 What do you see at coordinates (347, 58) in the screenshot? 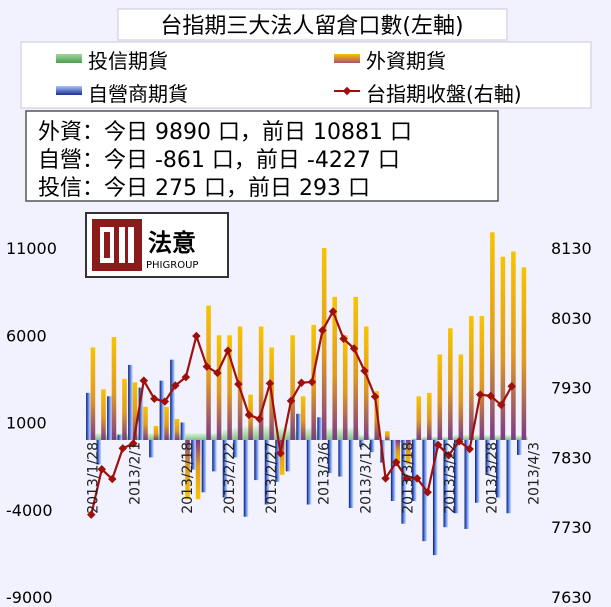
I see `legend-swatch-foreign` at bounding box center [347, 58].